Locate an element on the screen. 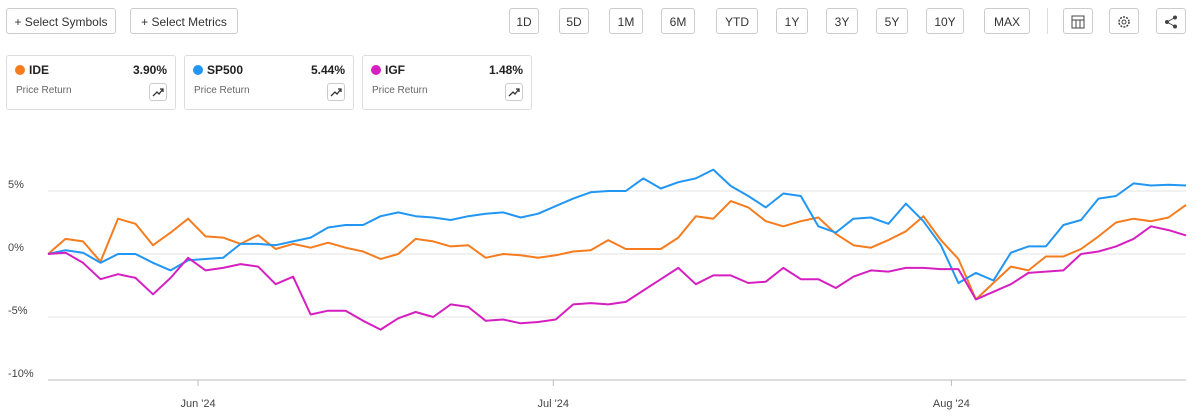  share-icon is located at coordinates (1171, 22).